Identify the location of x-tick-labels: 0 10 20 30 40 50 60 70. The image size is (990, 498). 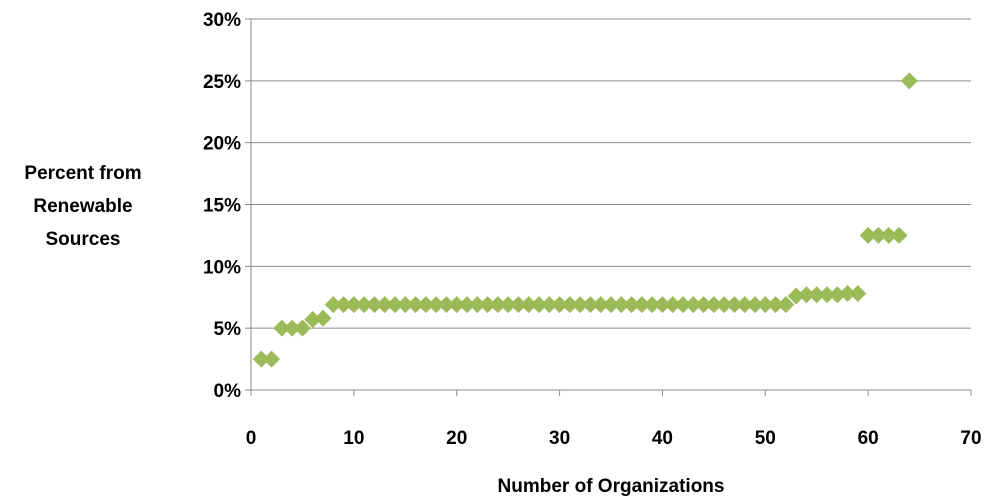
(614, 438).